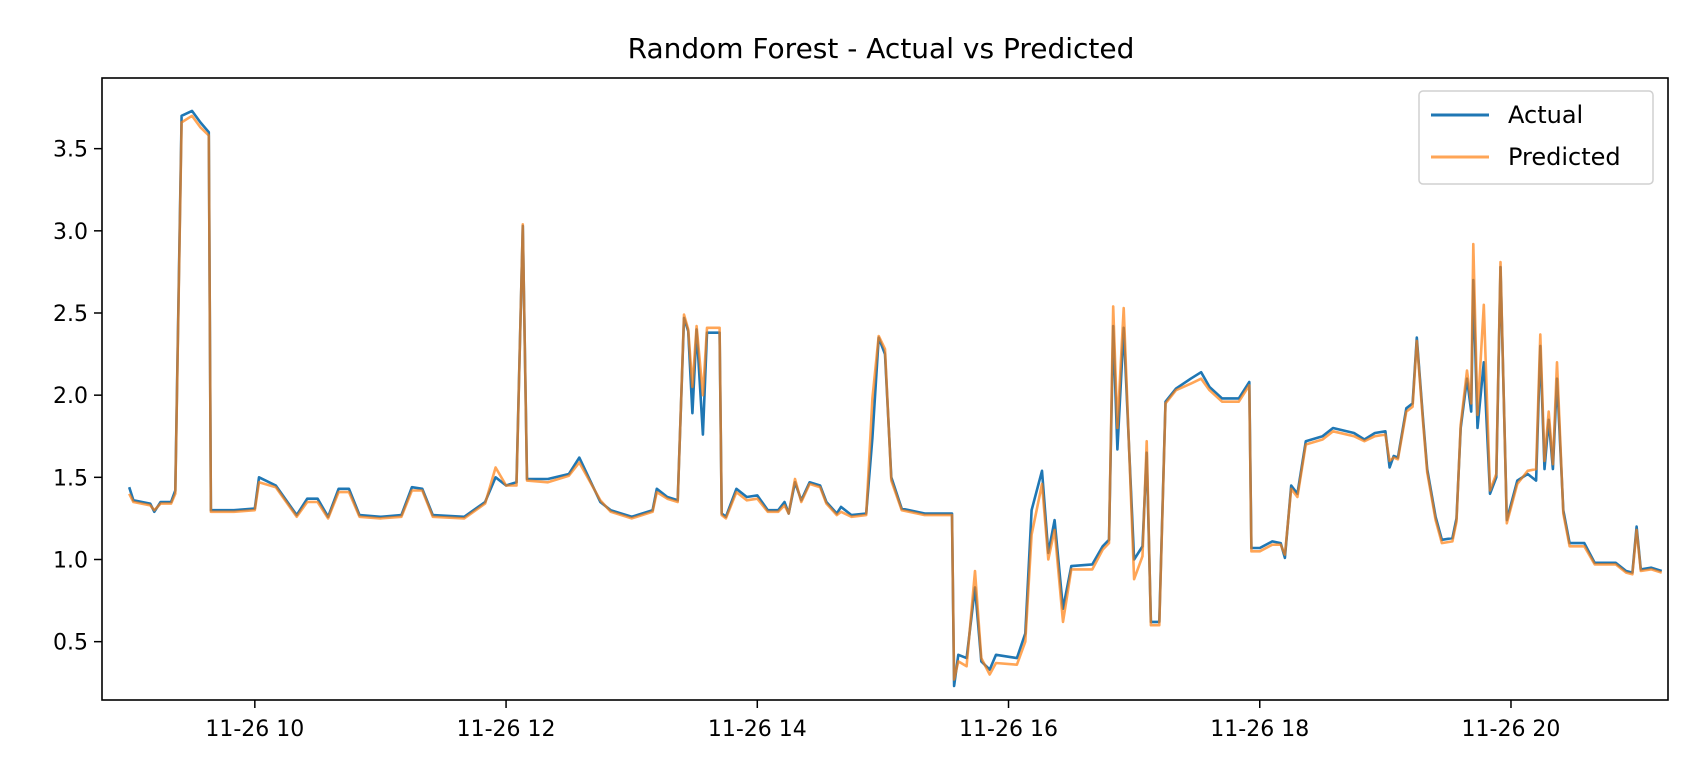  Describe the element at coordinates (1259, 729) in the screenshot. I see `x-tick-label: 11-26 18` at that location.